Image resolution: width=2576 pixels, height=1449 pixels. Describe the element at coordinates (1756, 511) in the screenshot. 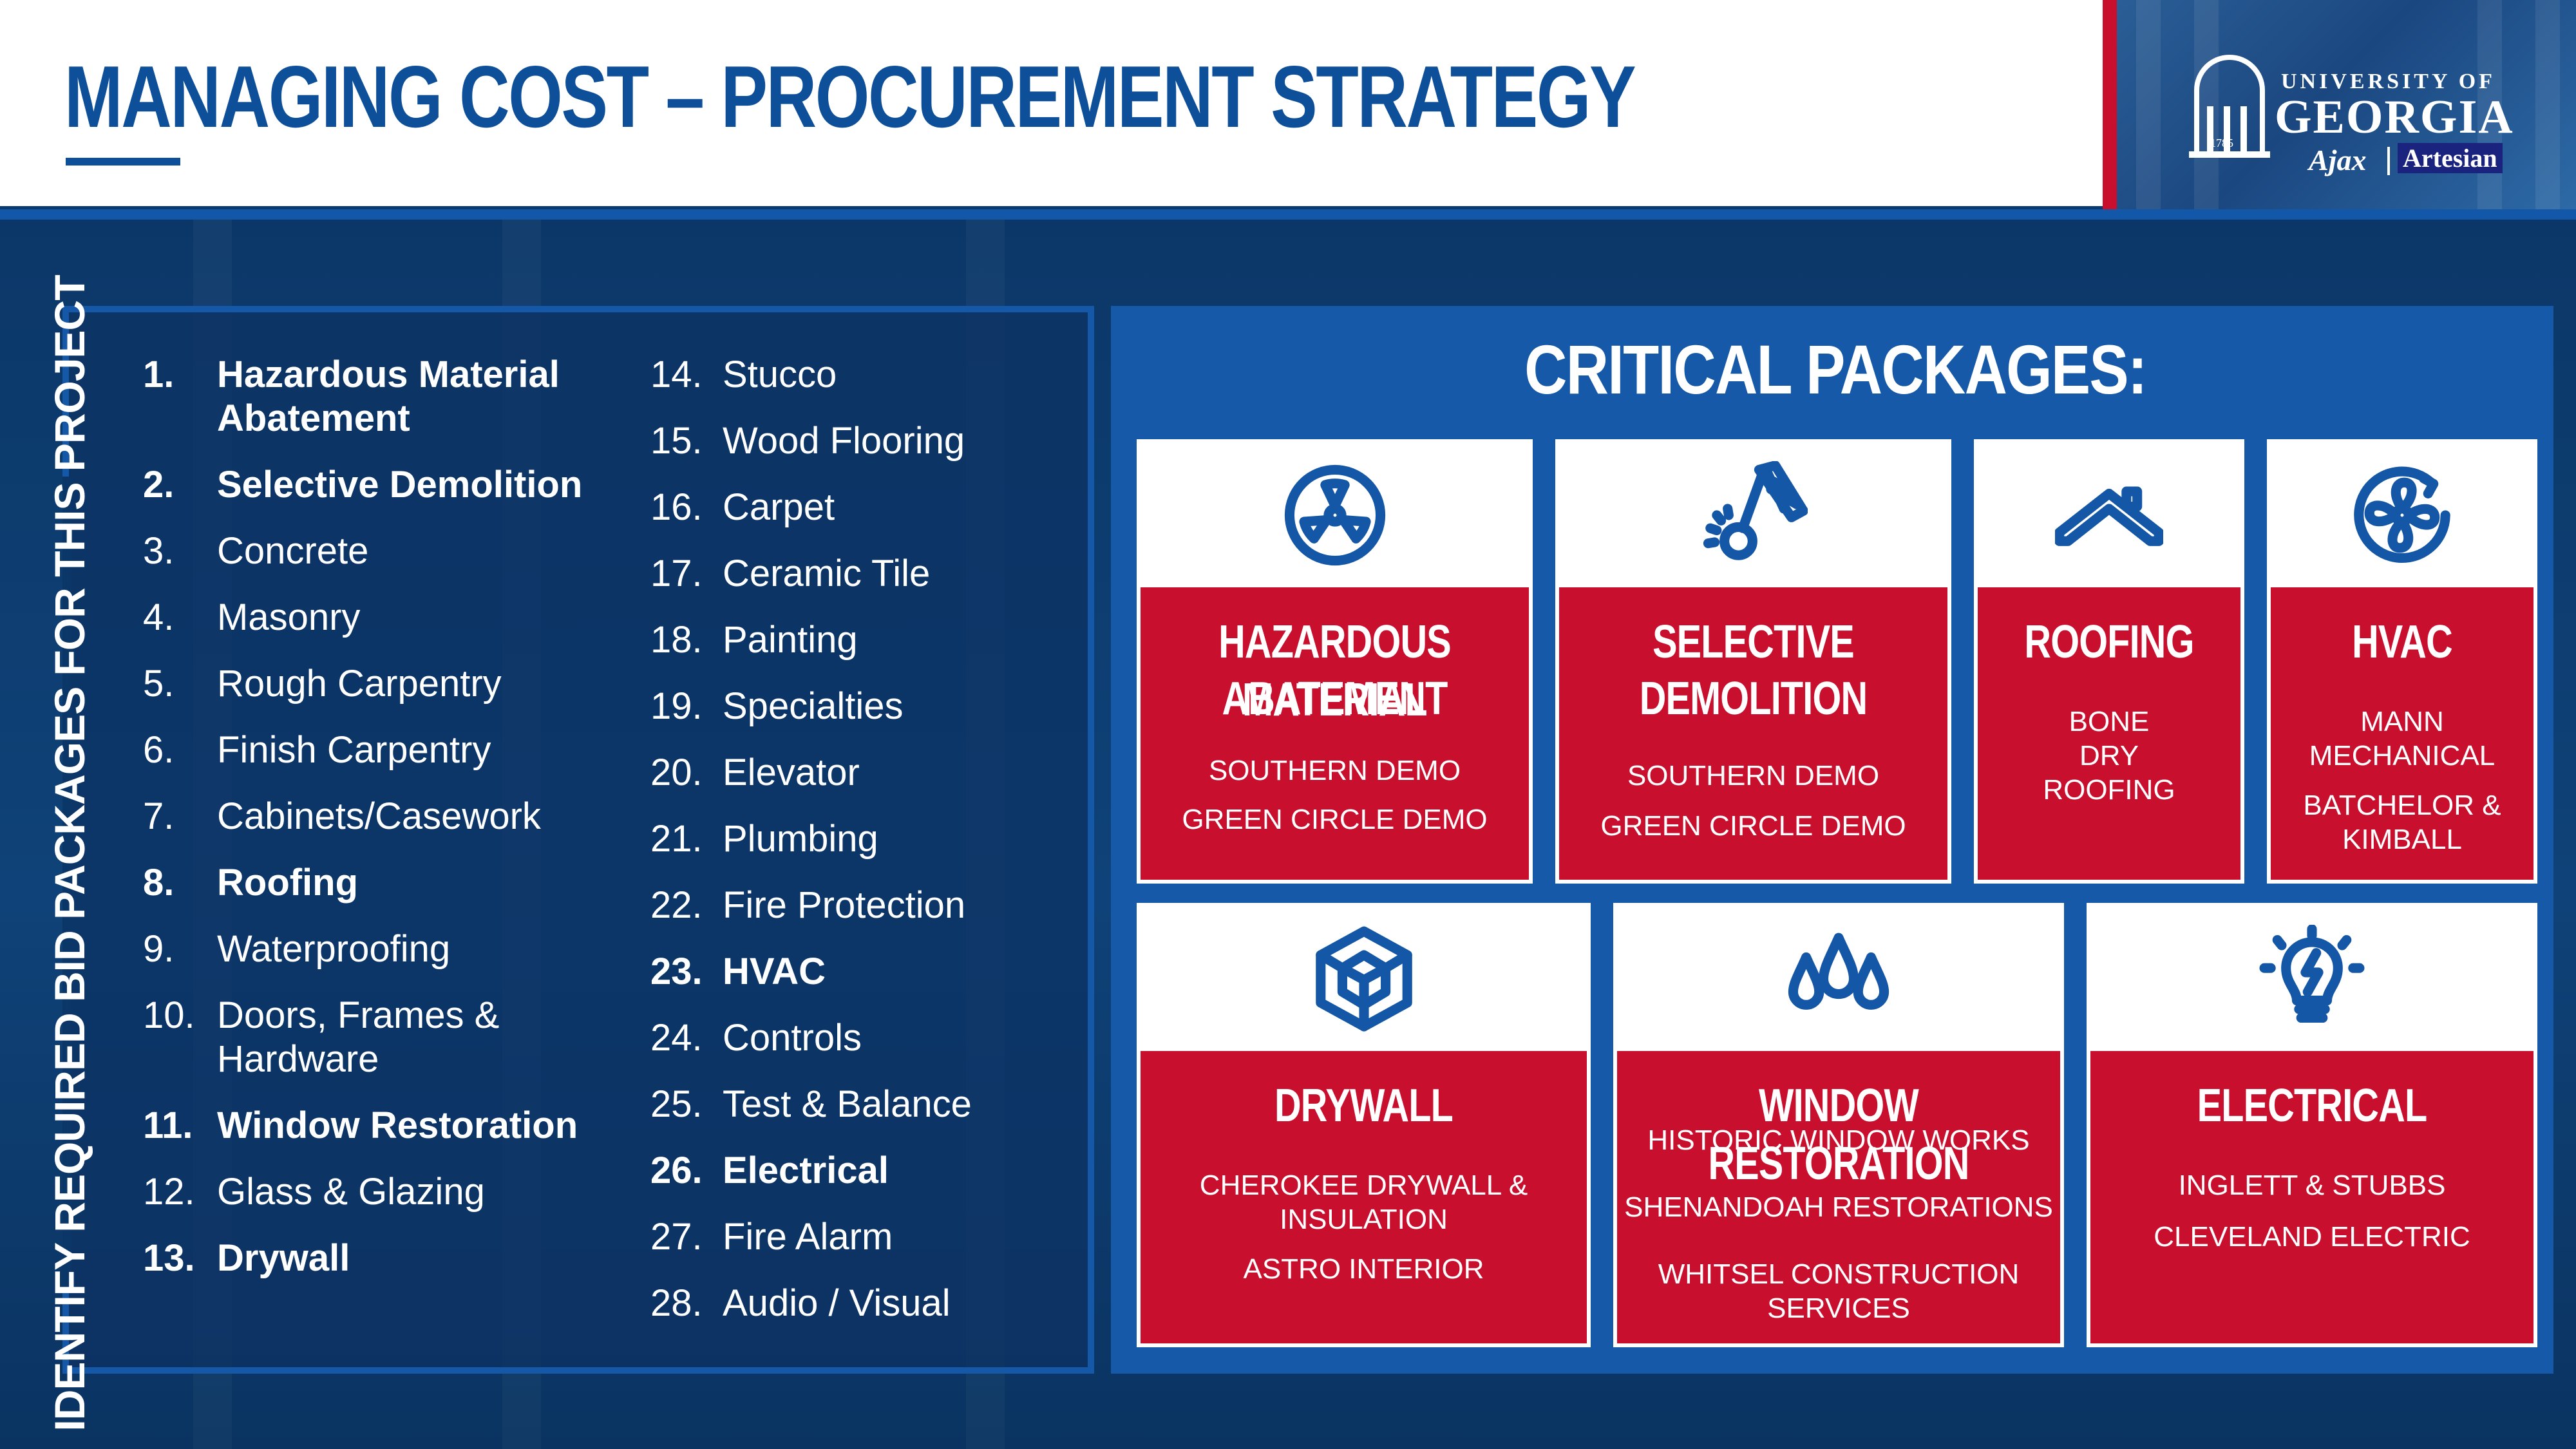

I see `wrecking-ball-icon` at that location.